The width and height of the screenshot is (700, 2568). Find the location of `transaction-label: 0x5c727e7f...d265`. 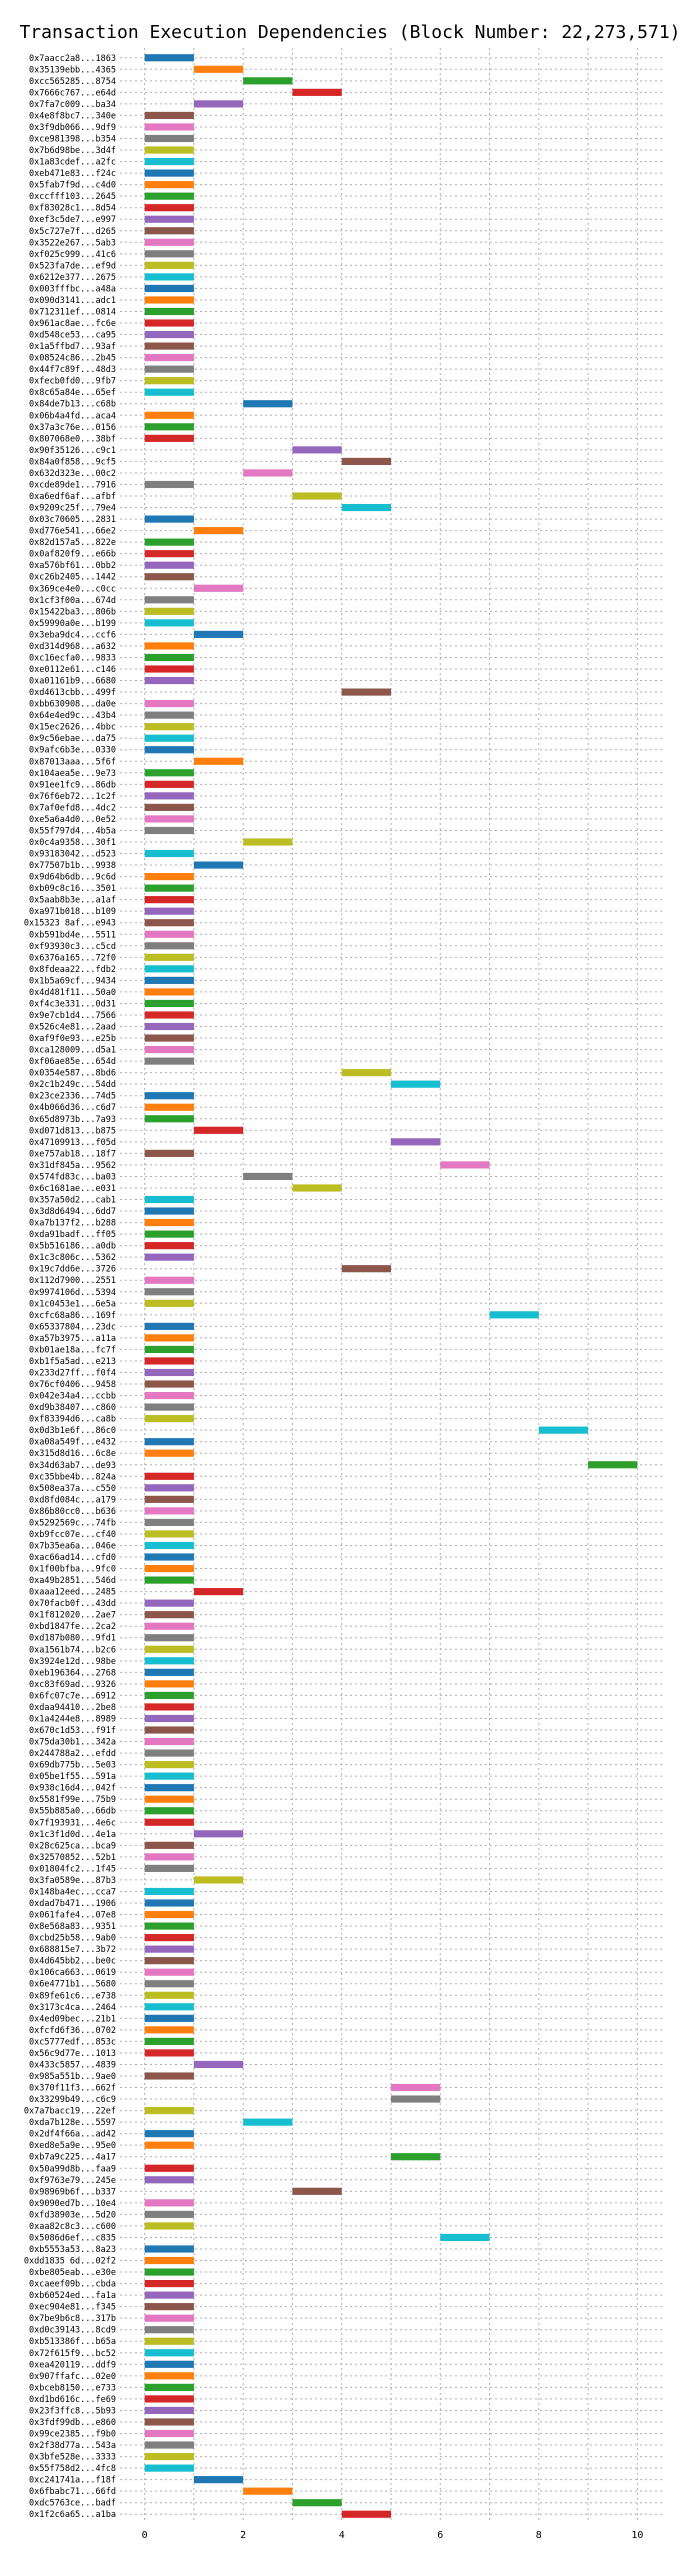

transaction-label: 0x5c727e7f...d265 is located at coordinates (72, 232).